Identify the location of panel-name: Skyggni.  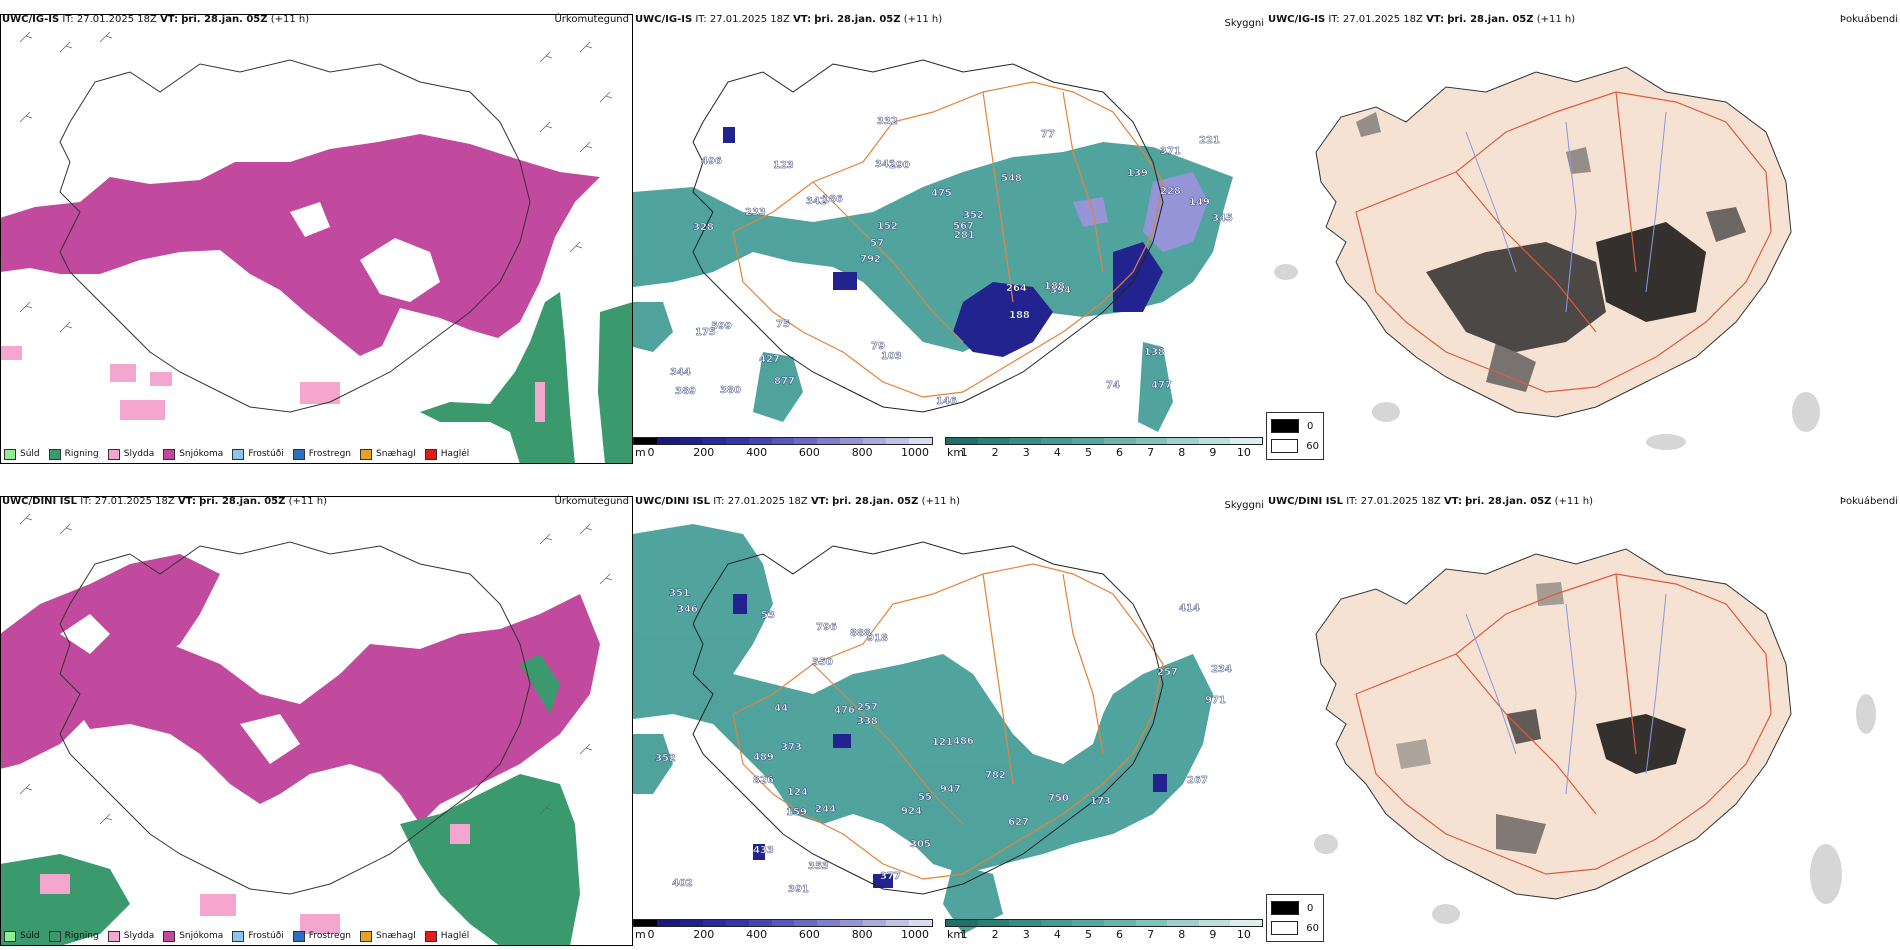
(1244, 23).